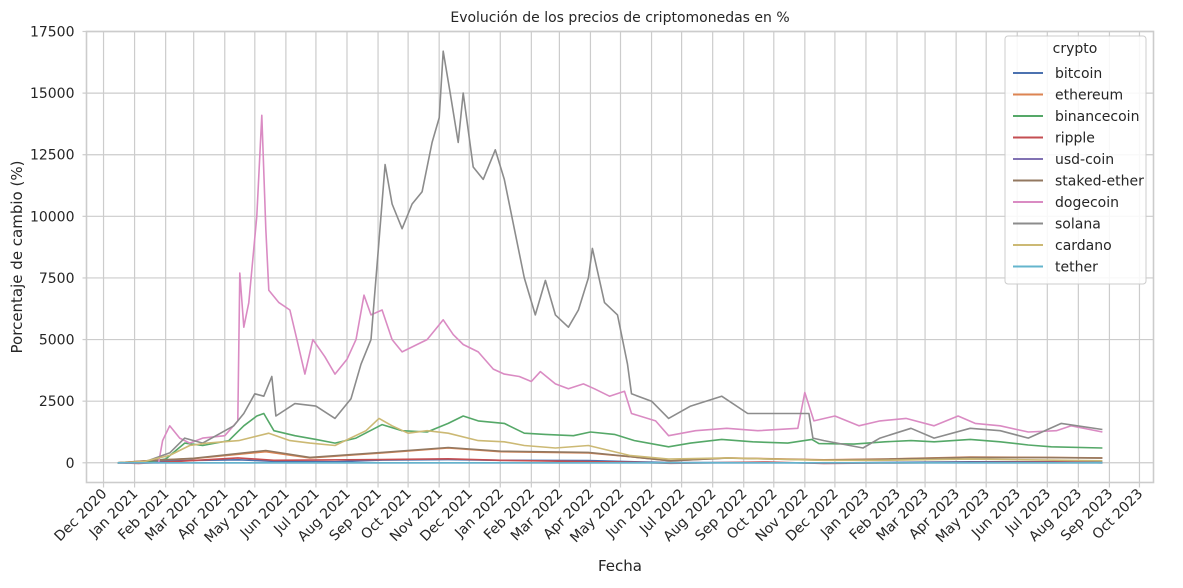 Image resolution: width=1183 pixels, height=588 pixels. I want to click on y-axis-label: Porcentaje de cambio (%), so click(17, 257).